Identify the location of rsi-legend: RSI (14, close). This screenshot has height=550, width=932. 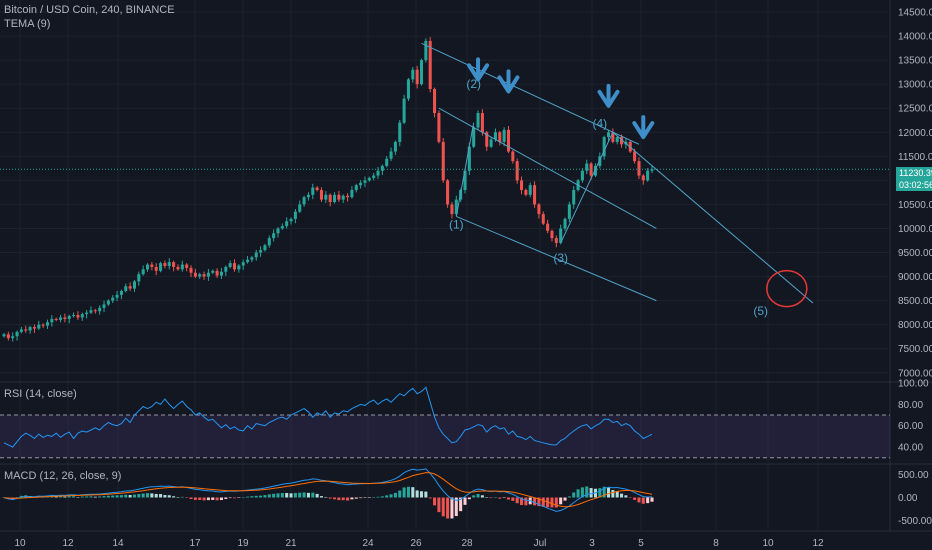
(40, 394).